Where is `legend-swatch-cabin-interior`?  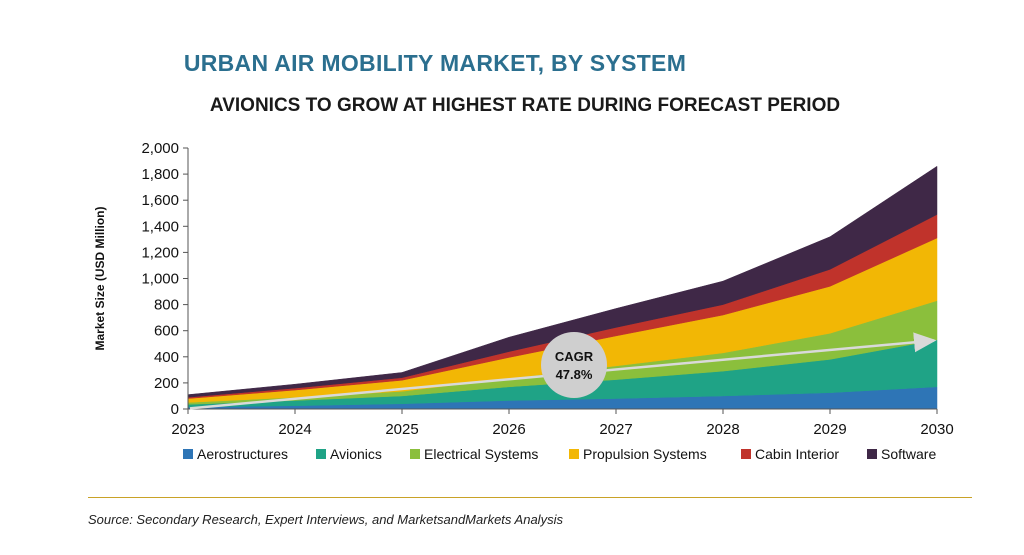 legend-swatch-cabin-interior is located at coordinates (746, 454).